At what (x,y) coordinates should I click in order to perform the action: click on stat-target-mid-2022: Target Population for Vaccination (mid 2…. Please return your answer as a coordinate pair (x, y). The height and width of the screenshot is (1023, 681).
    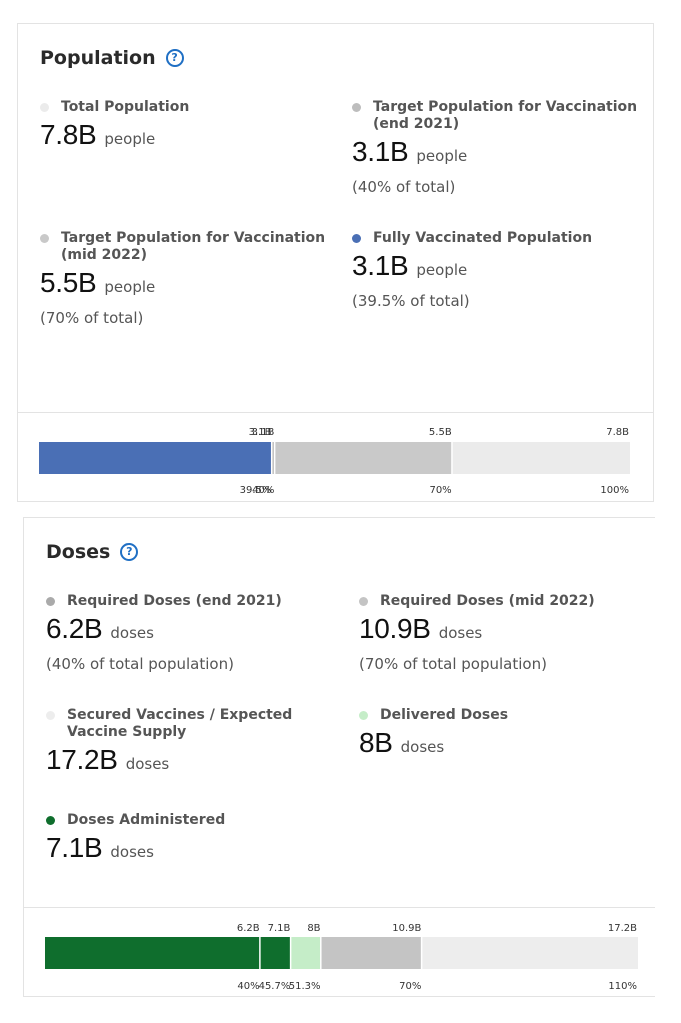
    Looking at the image, I should click on (185, 278).